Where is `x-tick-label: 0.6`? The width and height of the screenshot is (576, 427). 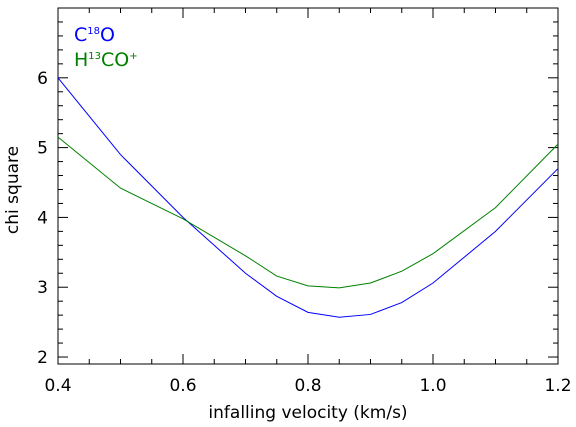 x-tick-label: 0.6 is located at coordinates (182, 386).